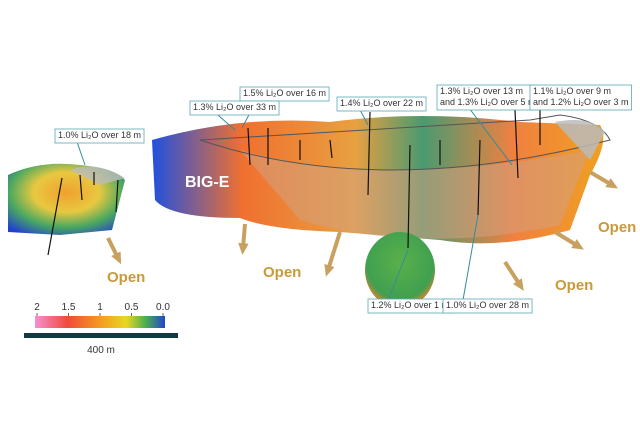  What do you see at coordinates (99, 147) in the screenshot?
I see `callout: 1.0% Li₂O over 18 m` at bounding box center [99, 147].